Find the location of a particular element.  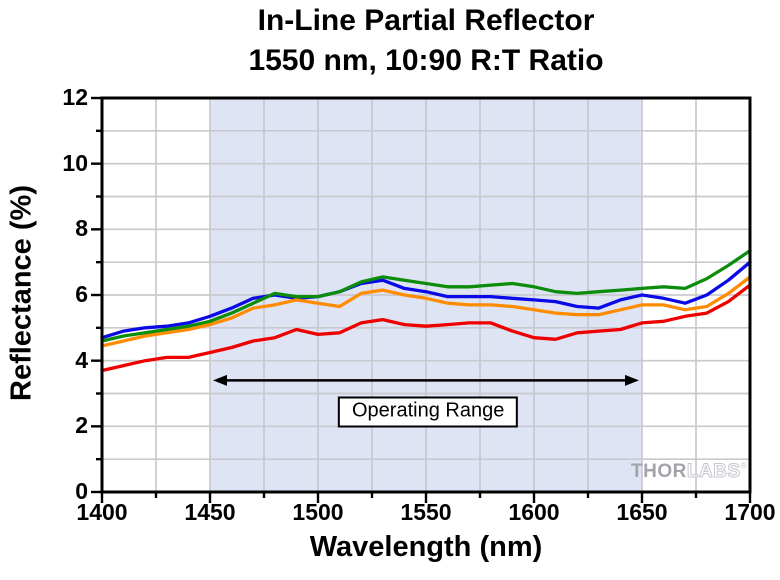

arrow-head-left-icon is located at coordinates (220, 380).